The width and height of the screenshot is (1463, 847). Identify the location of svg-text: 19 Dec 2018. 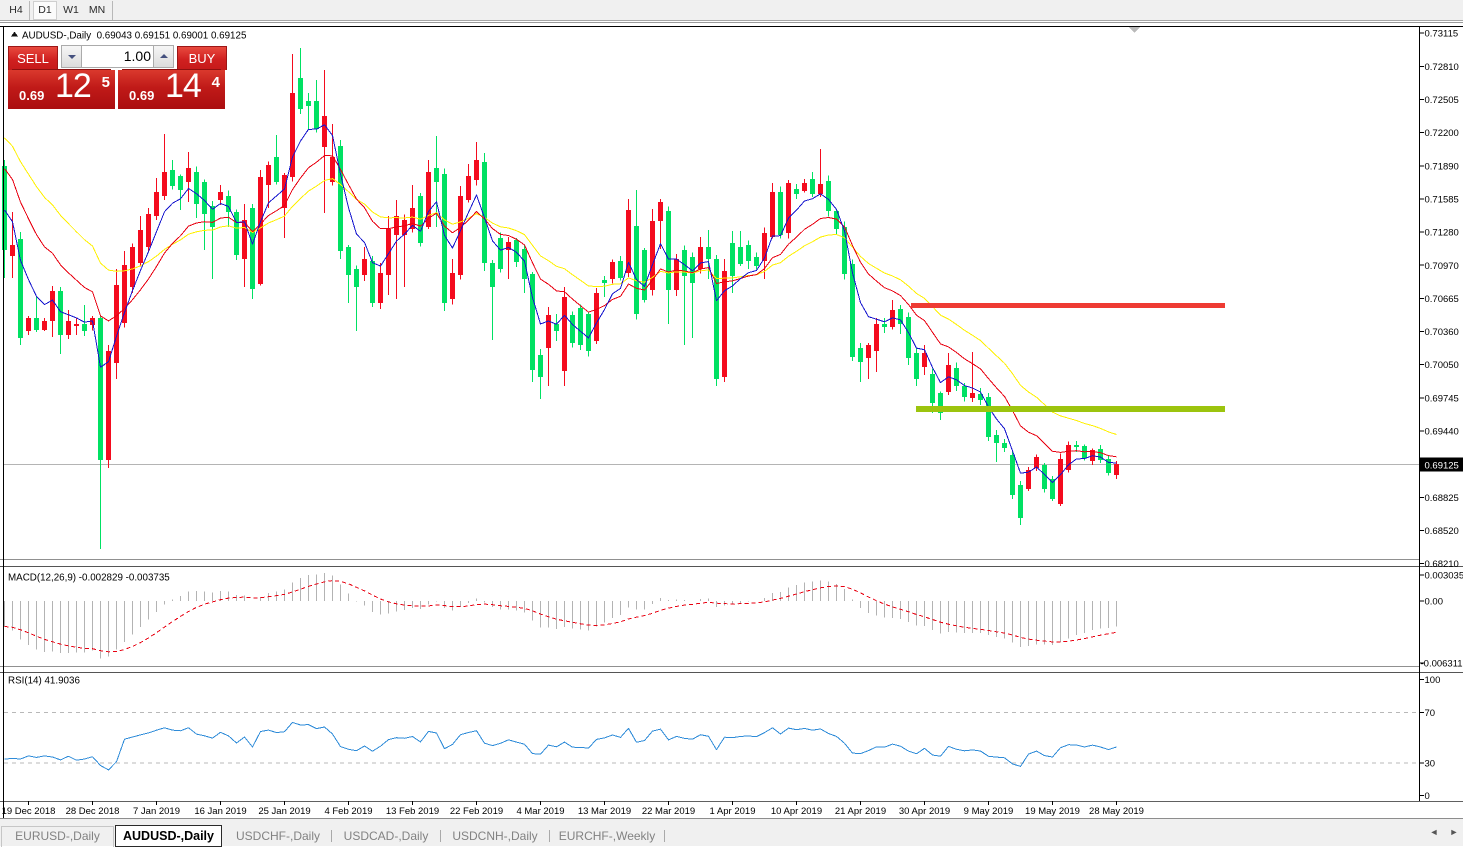
(29, 811).